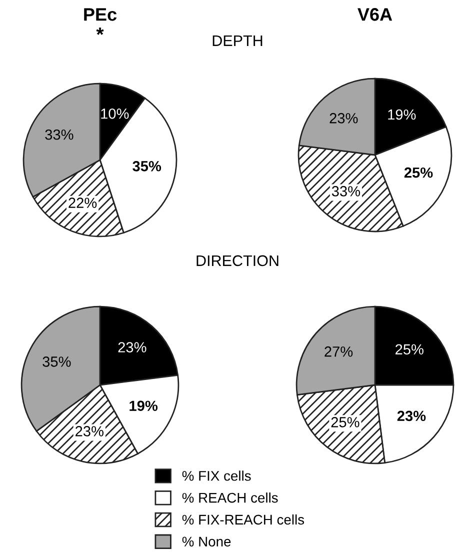  I want to click on legend-label: % FIX cells, so click(216, 475).